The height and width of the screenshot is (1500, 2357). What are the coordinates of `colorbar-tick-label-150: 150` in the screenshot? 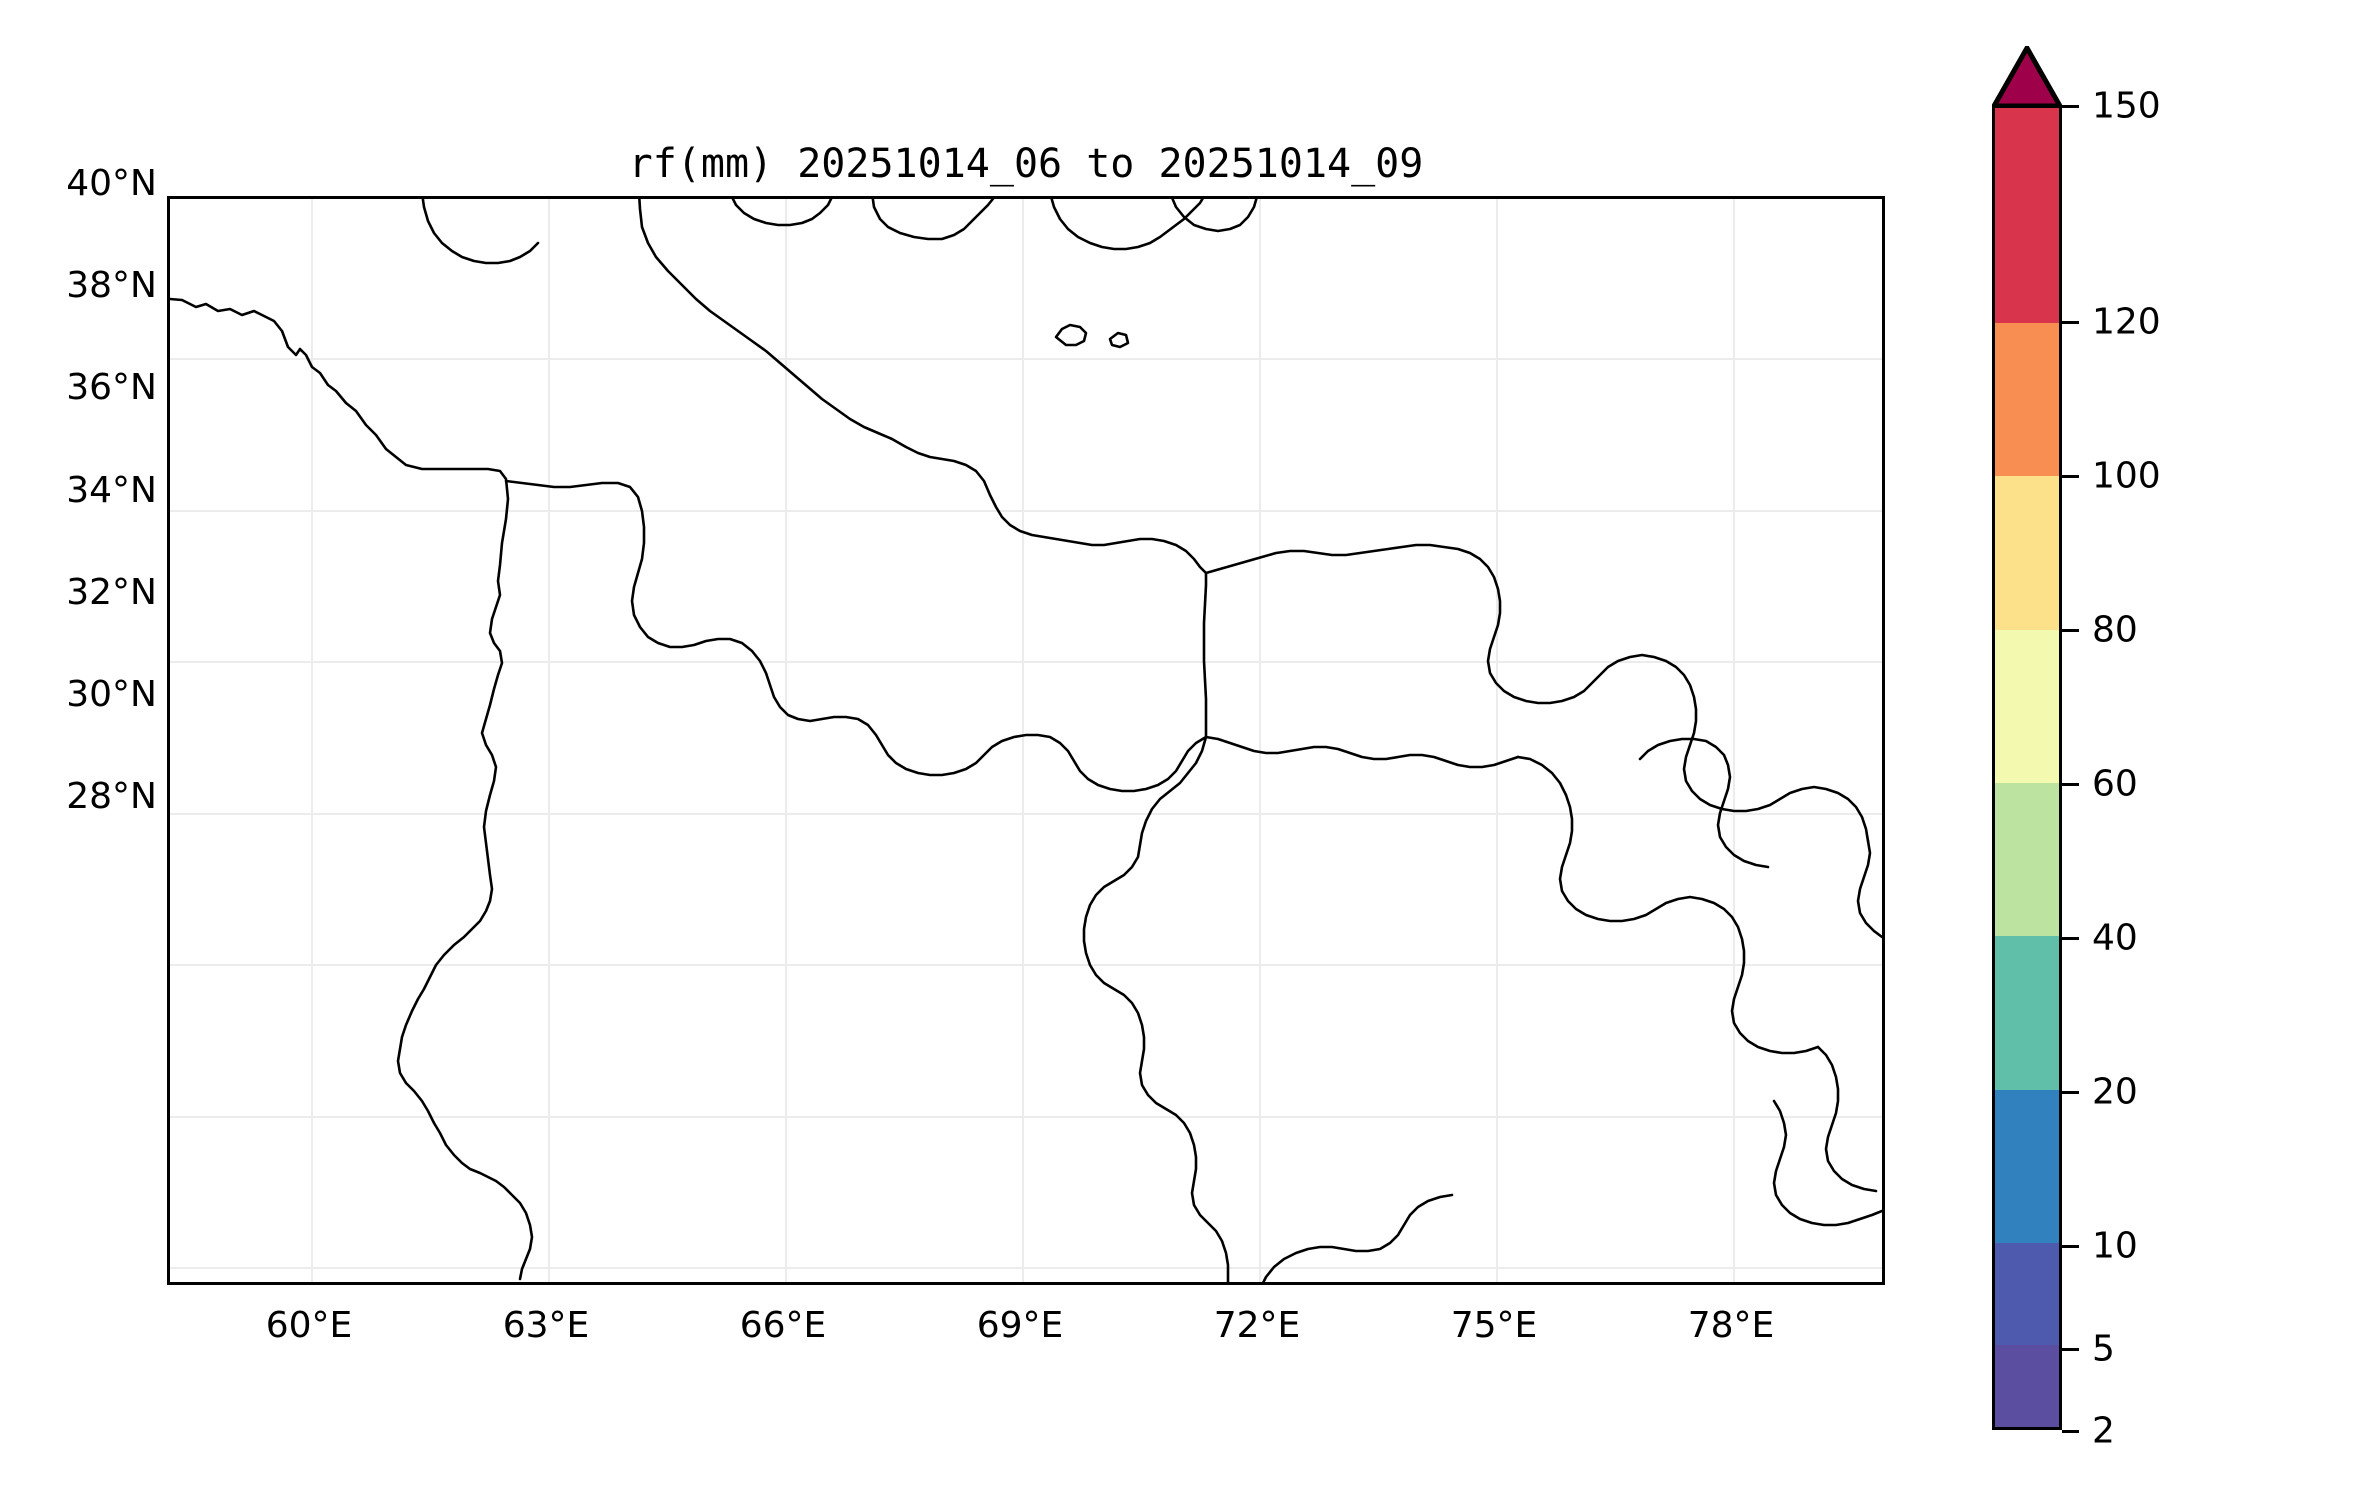 It's located at (2126, 106).